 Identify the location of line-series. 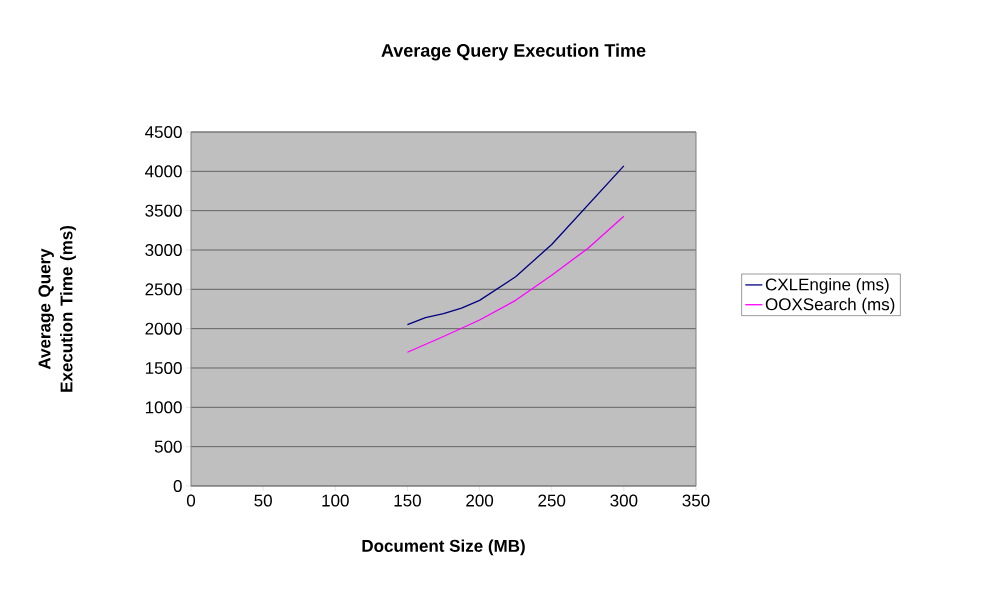
(515, 284).